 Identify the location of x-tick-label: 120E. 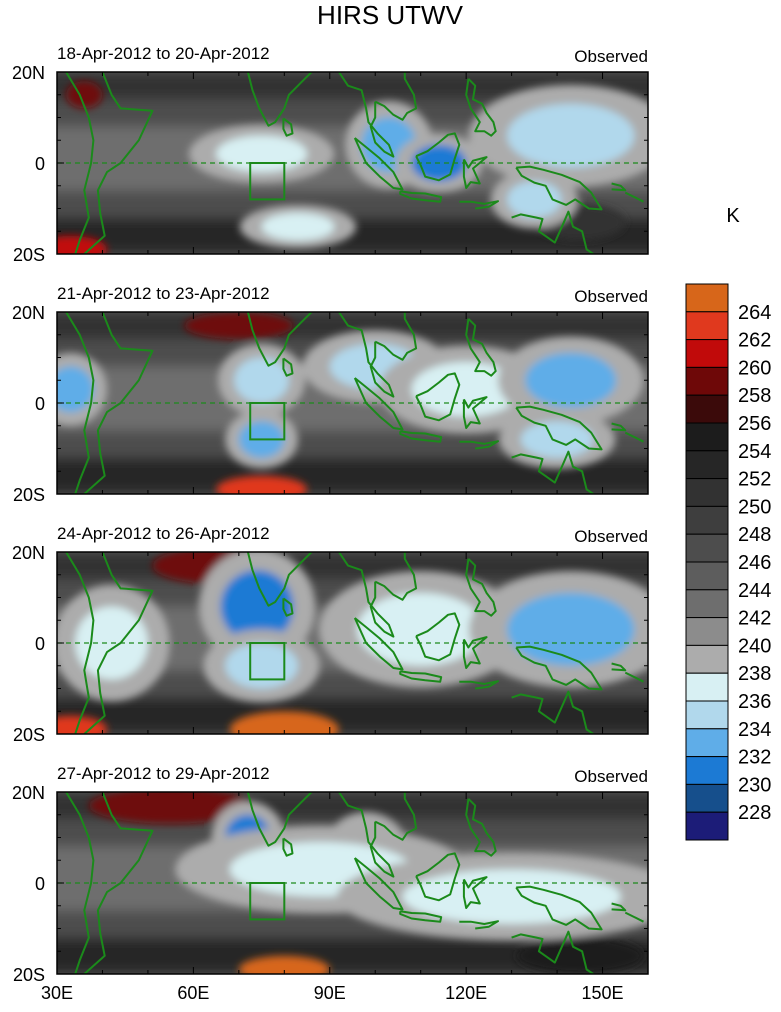
(466, 993).